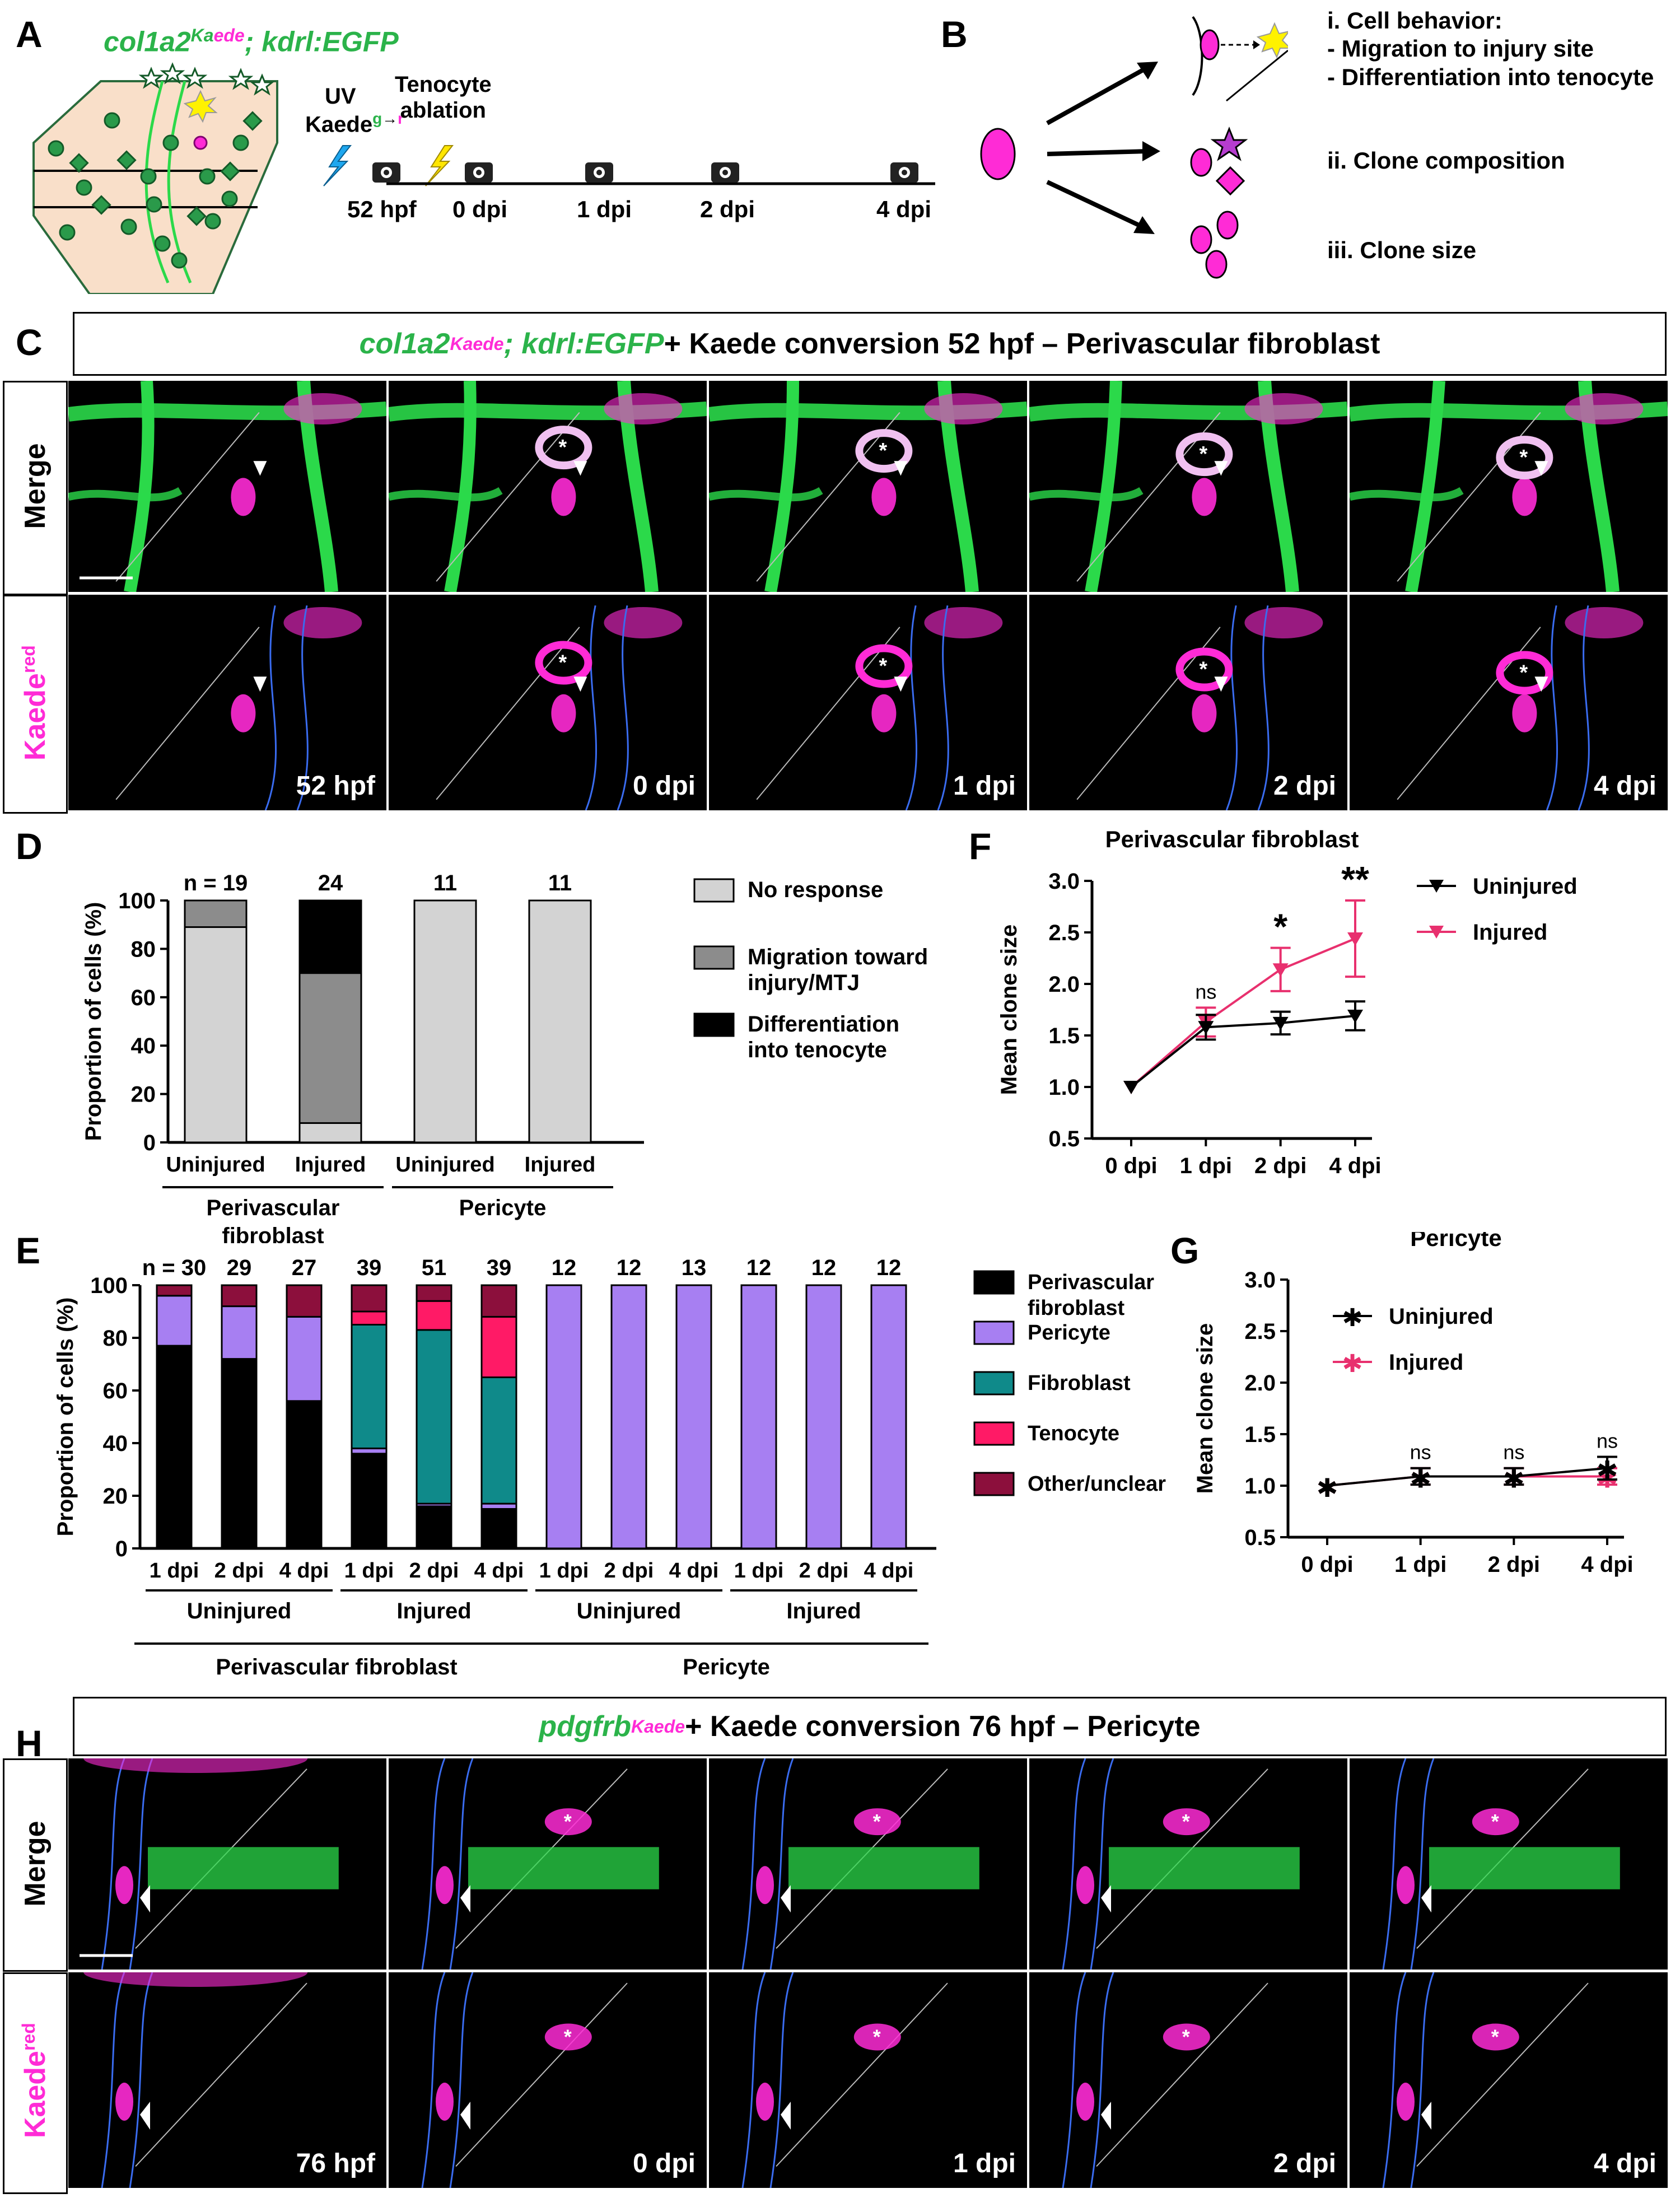  What do you see at coordinates (336, 786) in the screenshot?
I see `timepoint-label: 52 hpf` at bounding box center [336, 786].